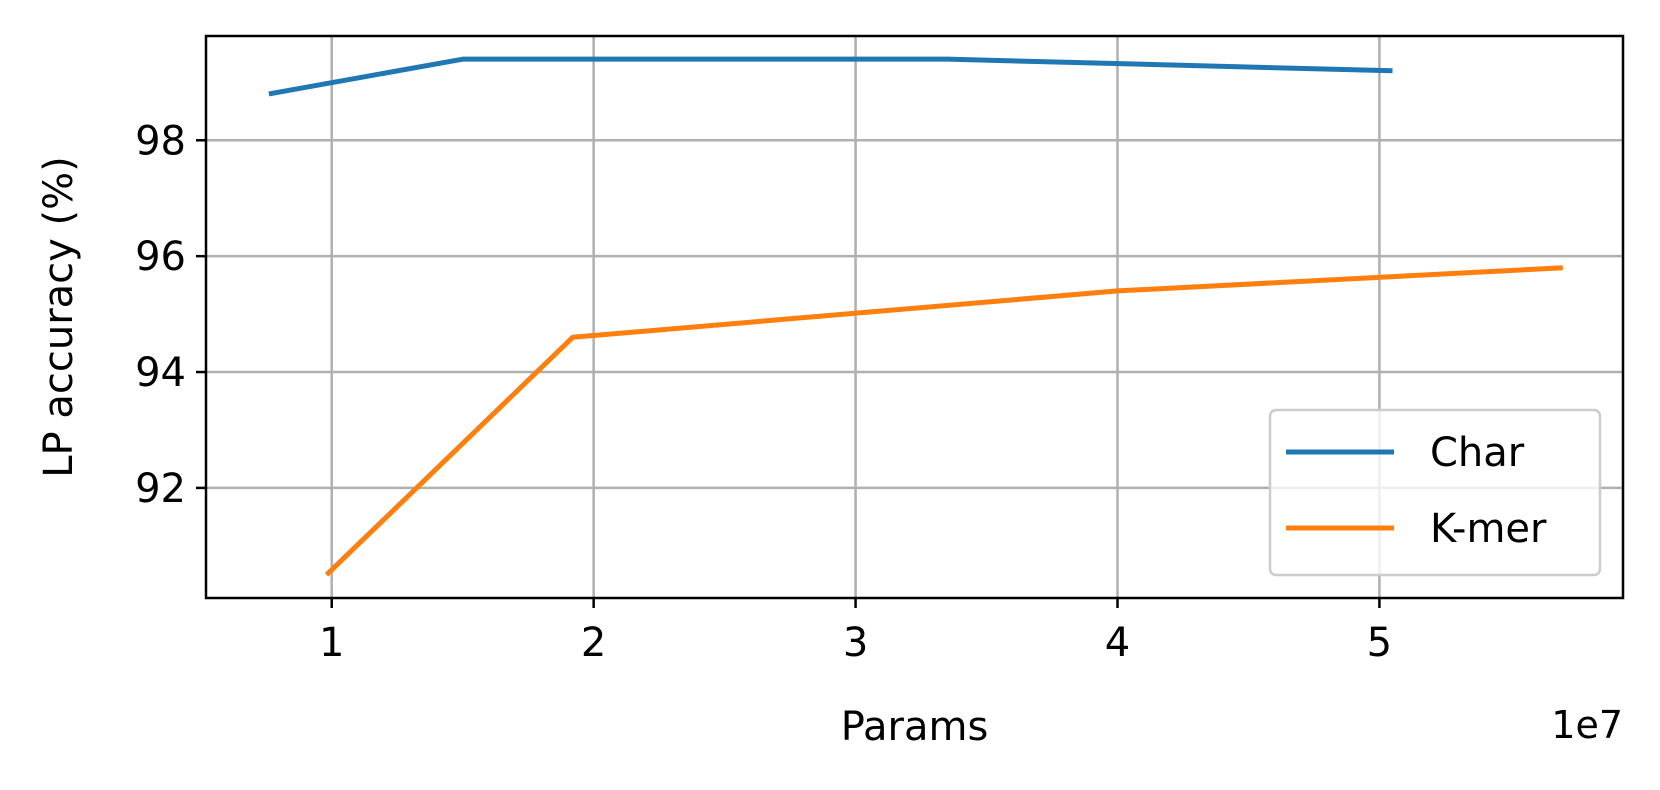  Describe the element at coordinates (1379, 643) in the screenshot. I see `x-tick-label: 5` at that location.